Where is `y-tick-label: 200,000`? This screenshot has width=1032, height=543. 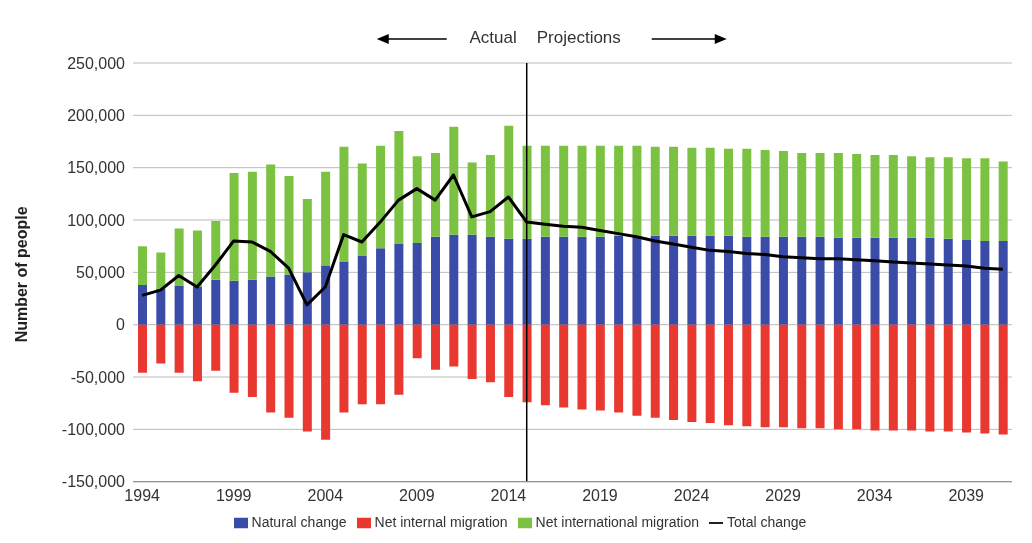
y-tick-label: 200,000 is located at coordinates (96, 116).